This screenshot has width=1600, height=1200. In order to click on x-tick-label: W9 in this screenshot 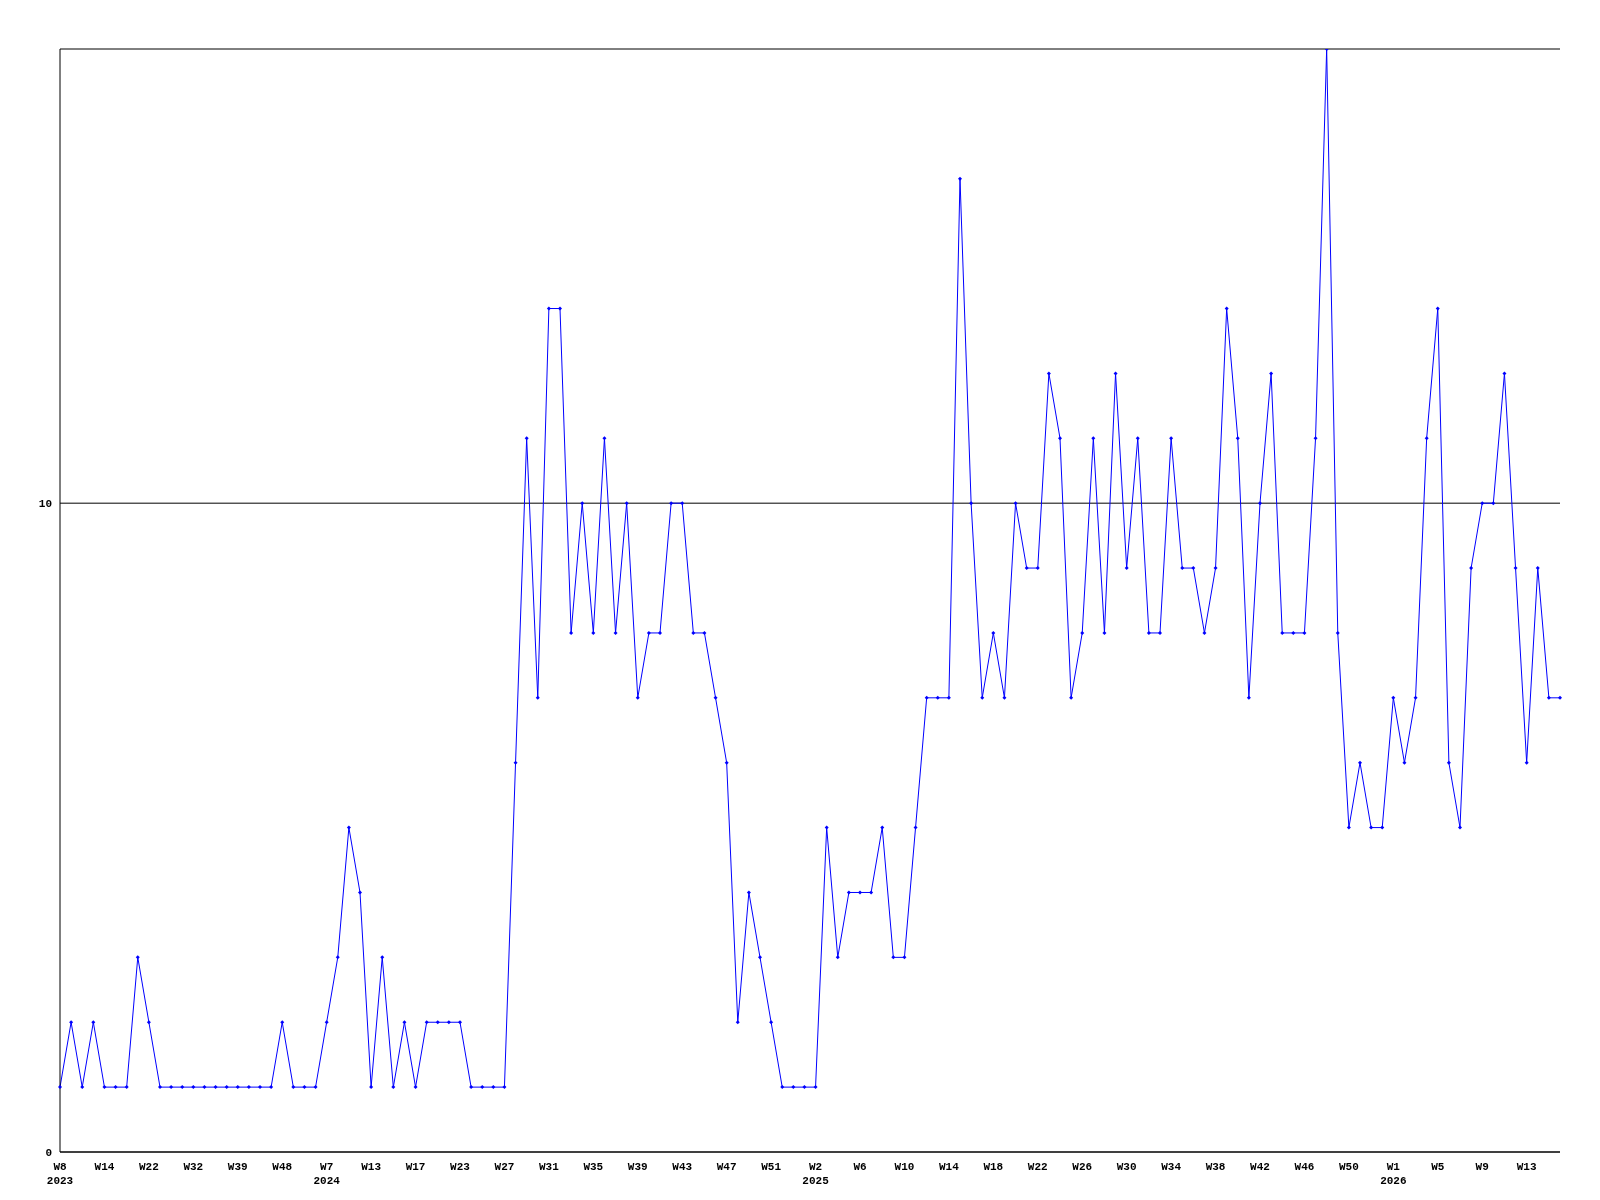, I will do `click(1482, 1167)`.